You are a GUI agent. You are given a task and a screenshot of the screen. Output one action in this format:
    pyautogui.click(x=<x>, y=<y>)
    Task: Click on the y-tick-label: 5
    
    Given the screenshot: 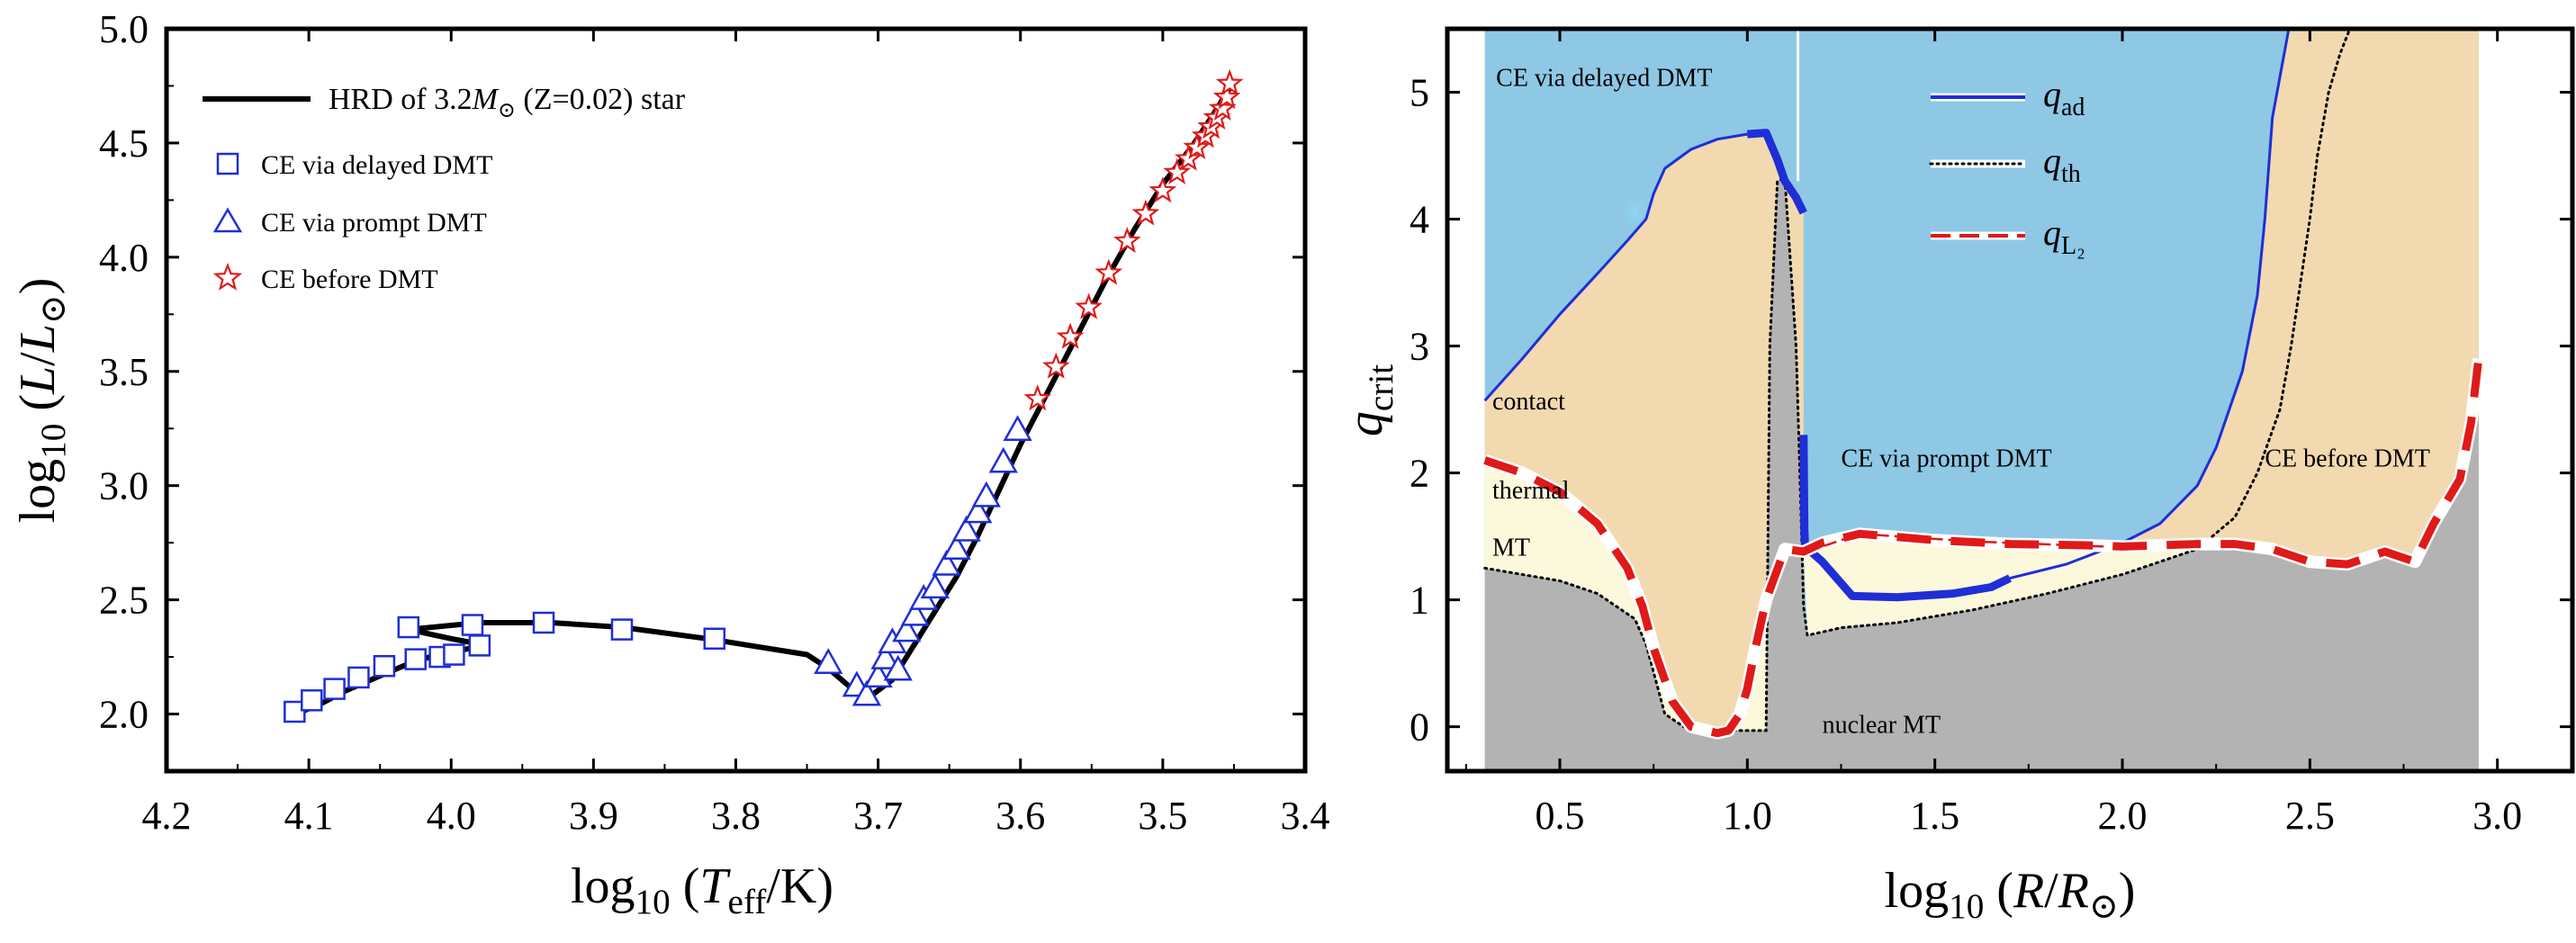 What is the action you would take?
    pyautogui.click(x=1419, y=93)
    